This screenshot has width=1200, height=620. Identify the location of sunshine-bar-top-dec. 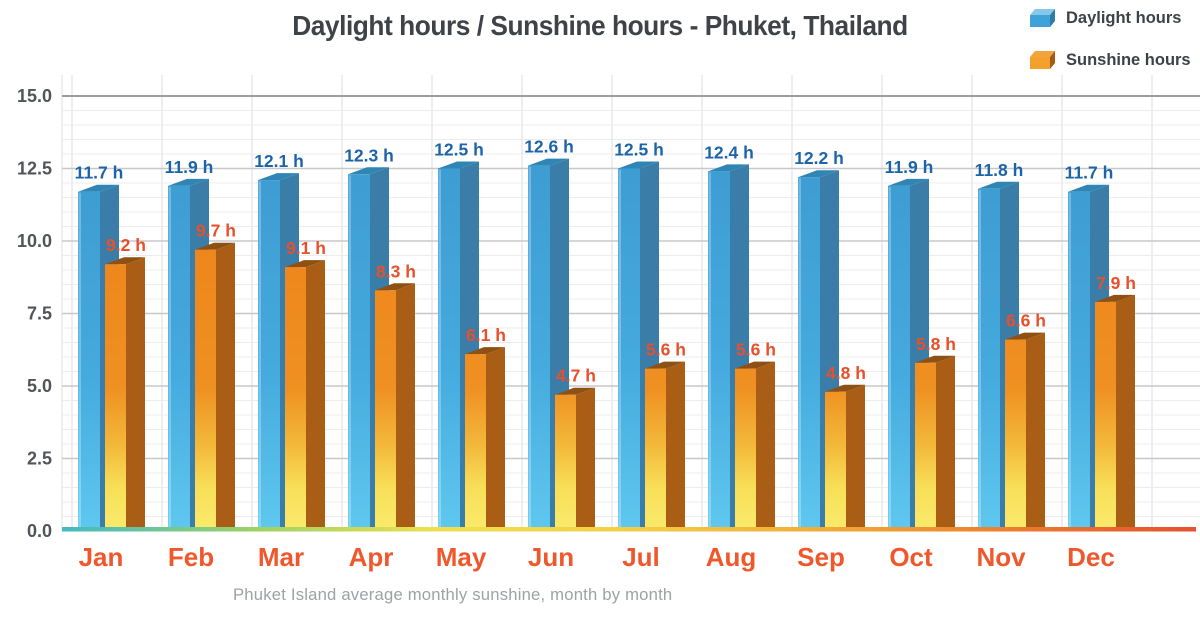
(1115, 298).